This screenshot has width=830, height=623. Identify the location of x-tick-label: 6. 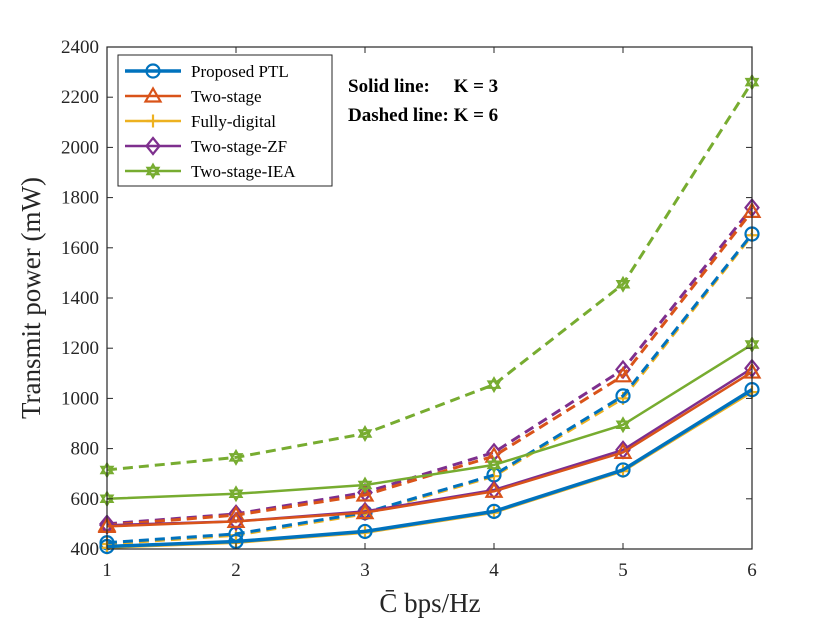
(752, 570).